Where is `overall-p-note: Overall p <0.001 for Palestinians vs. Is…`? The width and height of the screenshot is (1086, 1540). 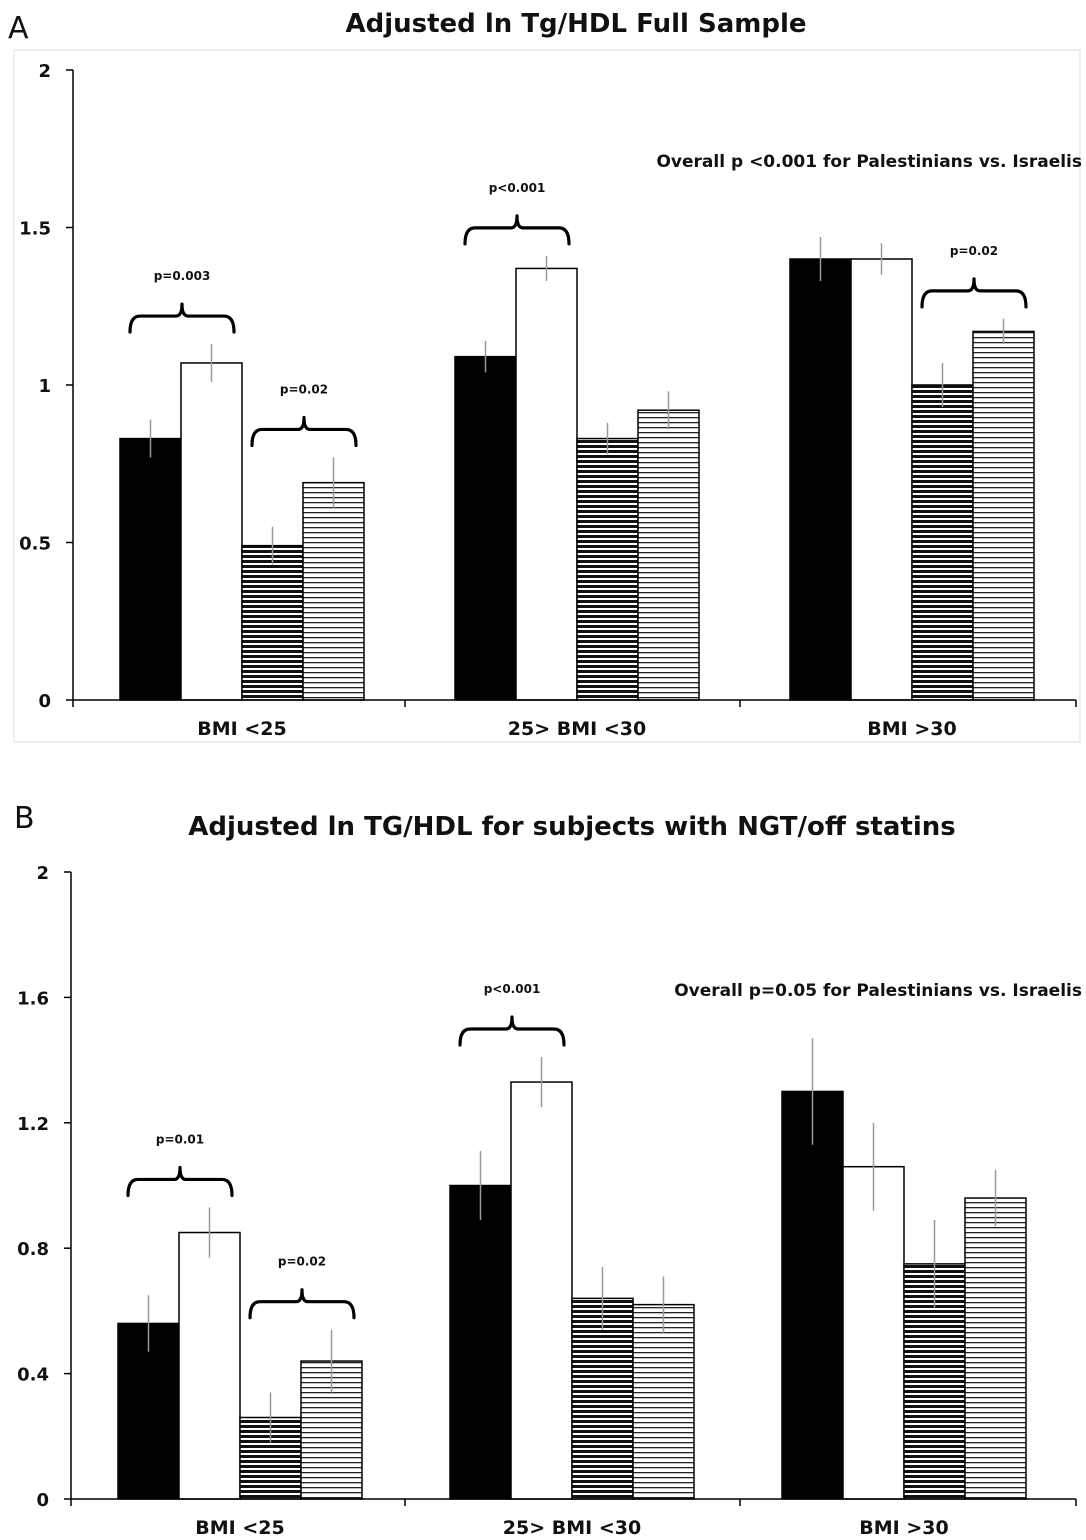
overall-p-note: Overall p <0.001 for Palestinians vs. Is… is located at coordinates (869, 162).